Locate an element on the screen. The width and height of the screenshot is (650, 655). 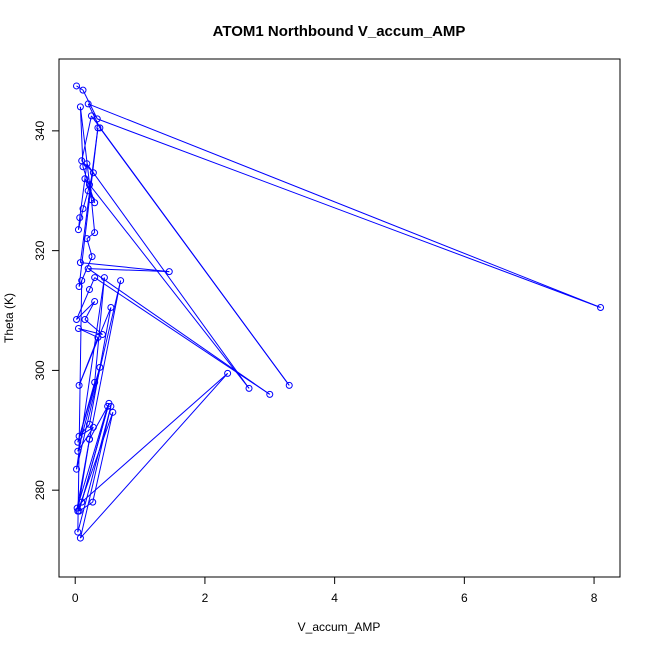
chart-title: ATOM1 Northbound V_accum_AMP is located at coordinates (339, 31).